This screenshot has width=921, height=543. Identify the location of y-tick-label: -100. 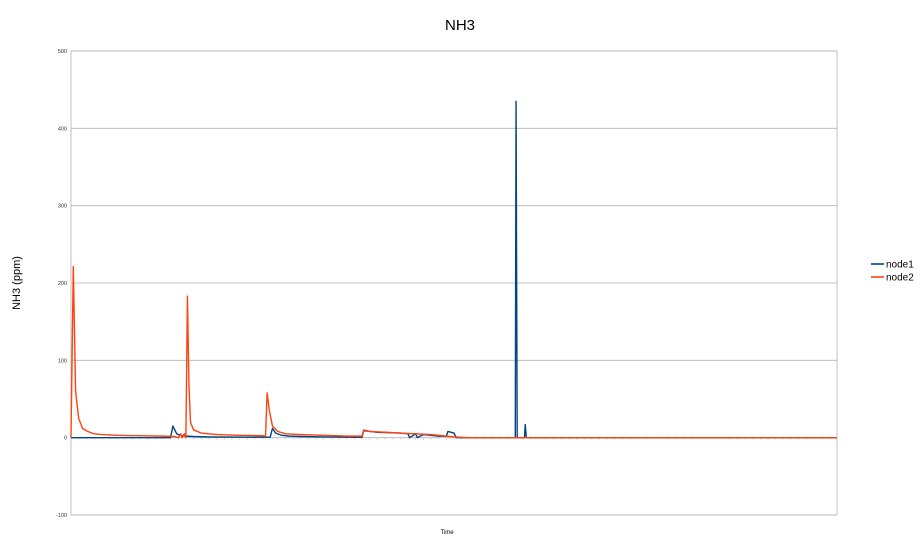
(61, 516).